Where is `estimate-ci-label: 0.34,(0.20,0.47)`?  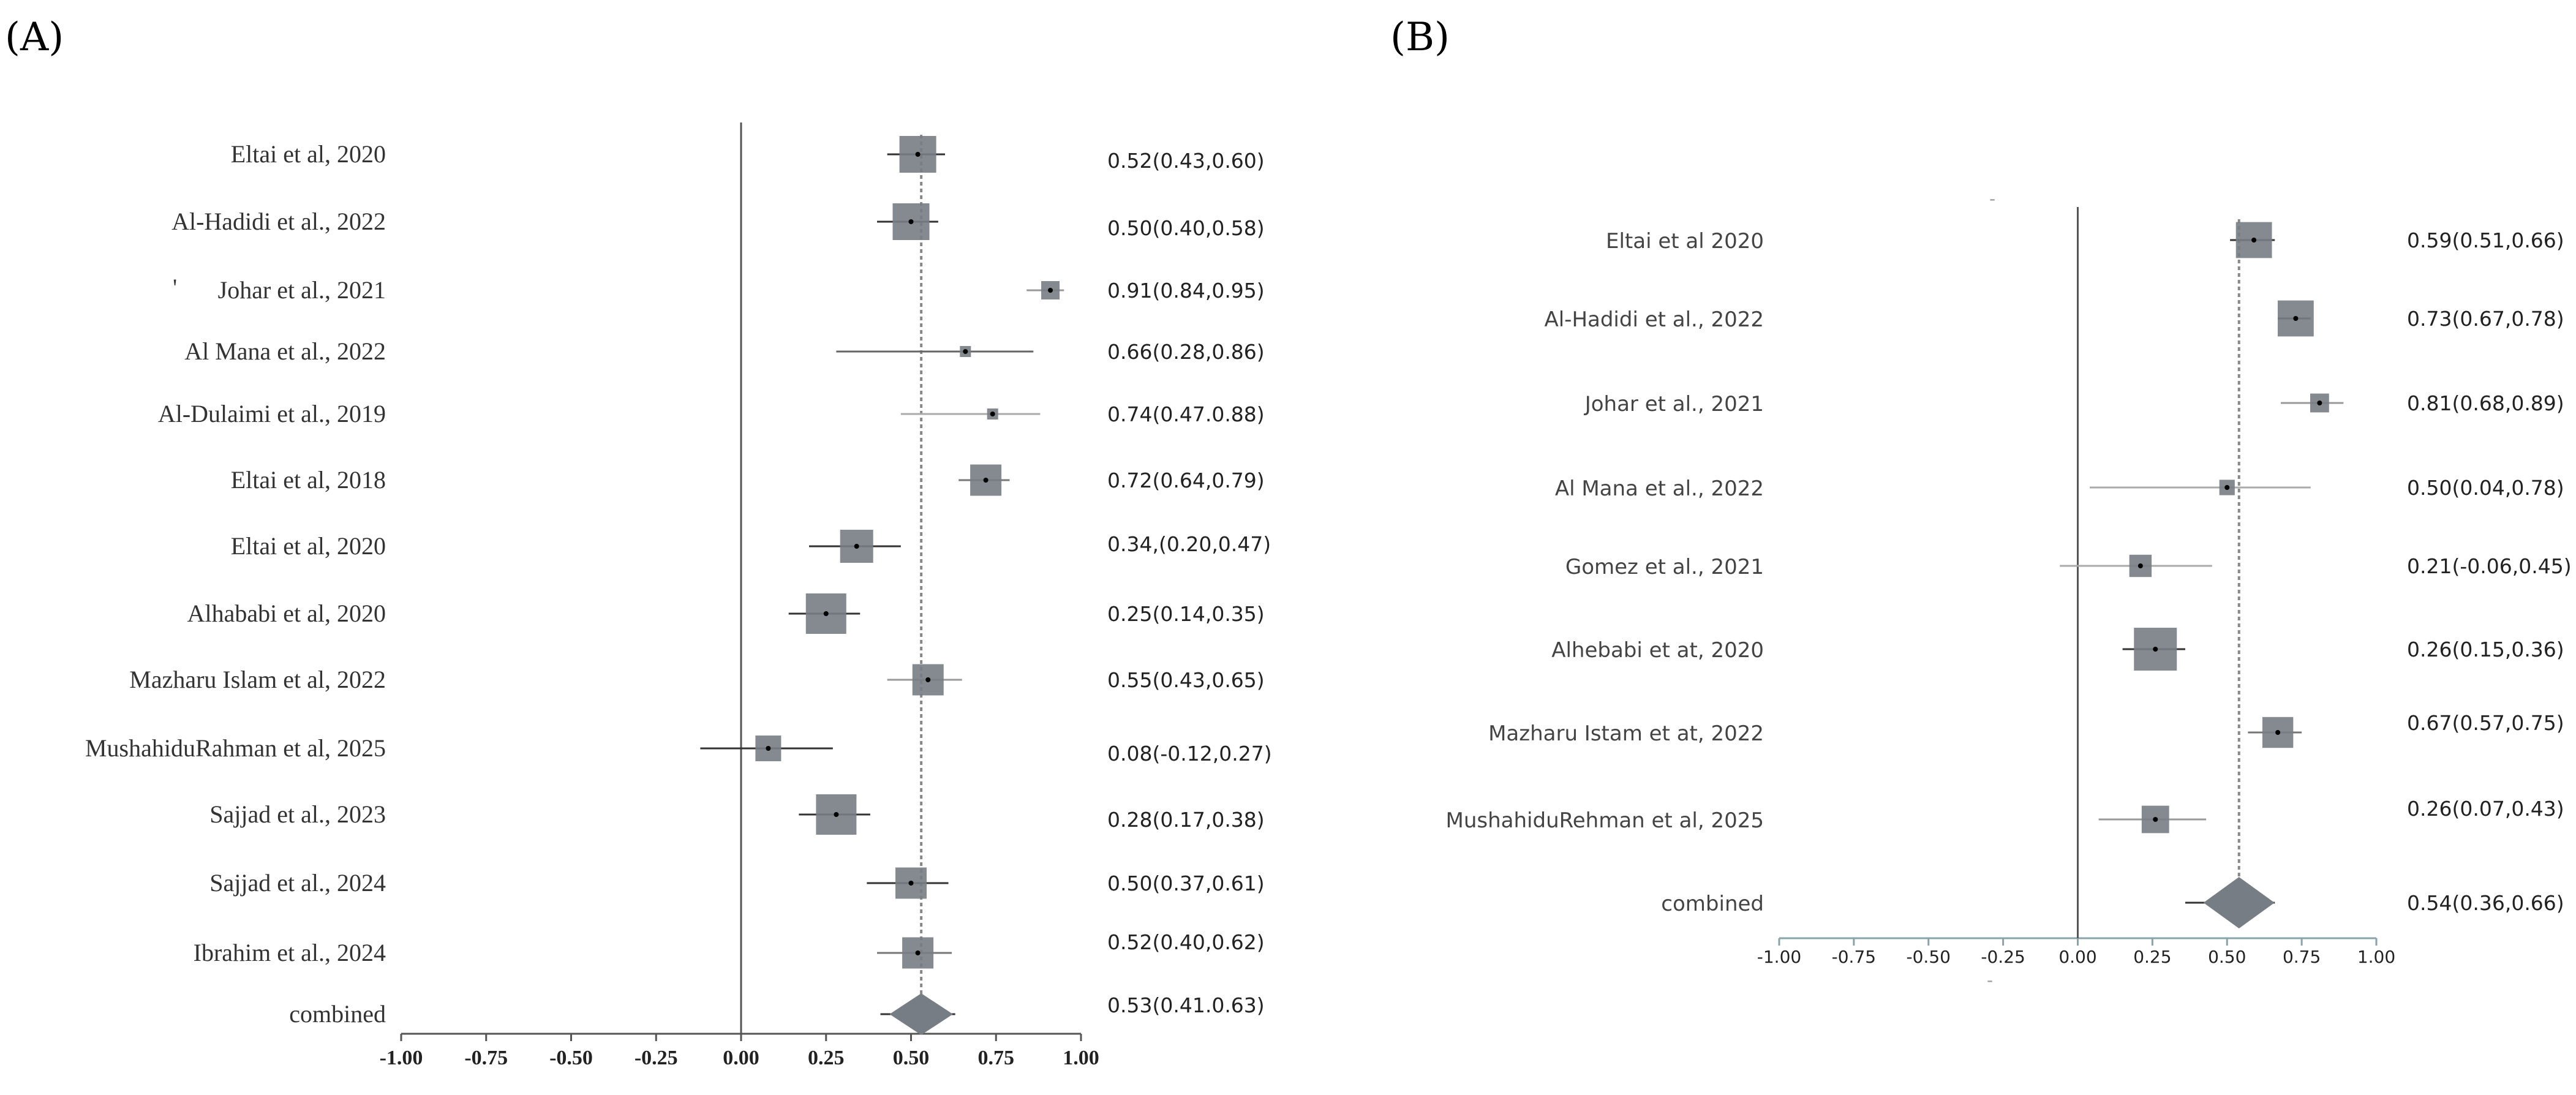
estimate-ci-label: 0.34,(0.20,0.47) is located at coordinates (1189, 544).